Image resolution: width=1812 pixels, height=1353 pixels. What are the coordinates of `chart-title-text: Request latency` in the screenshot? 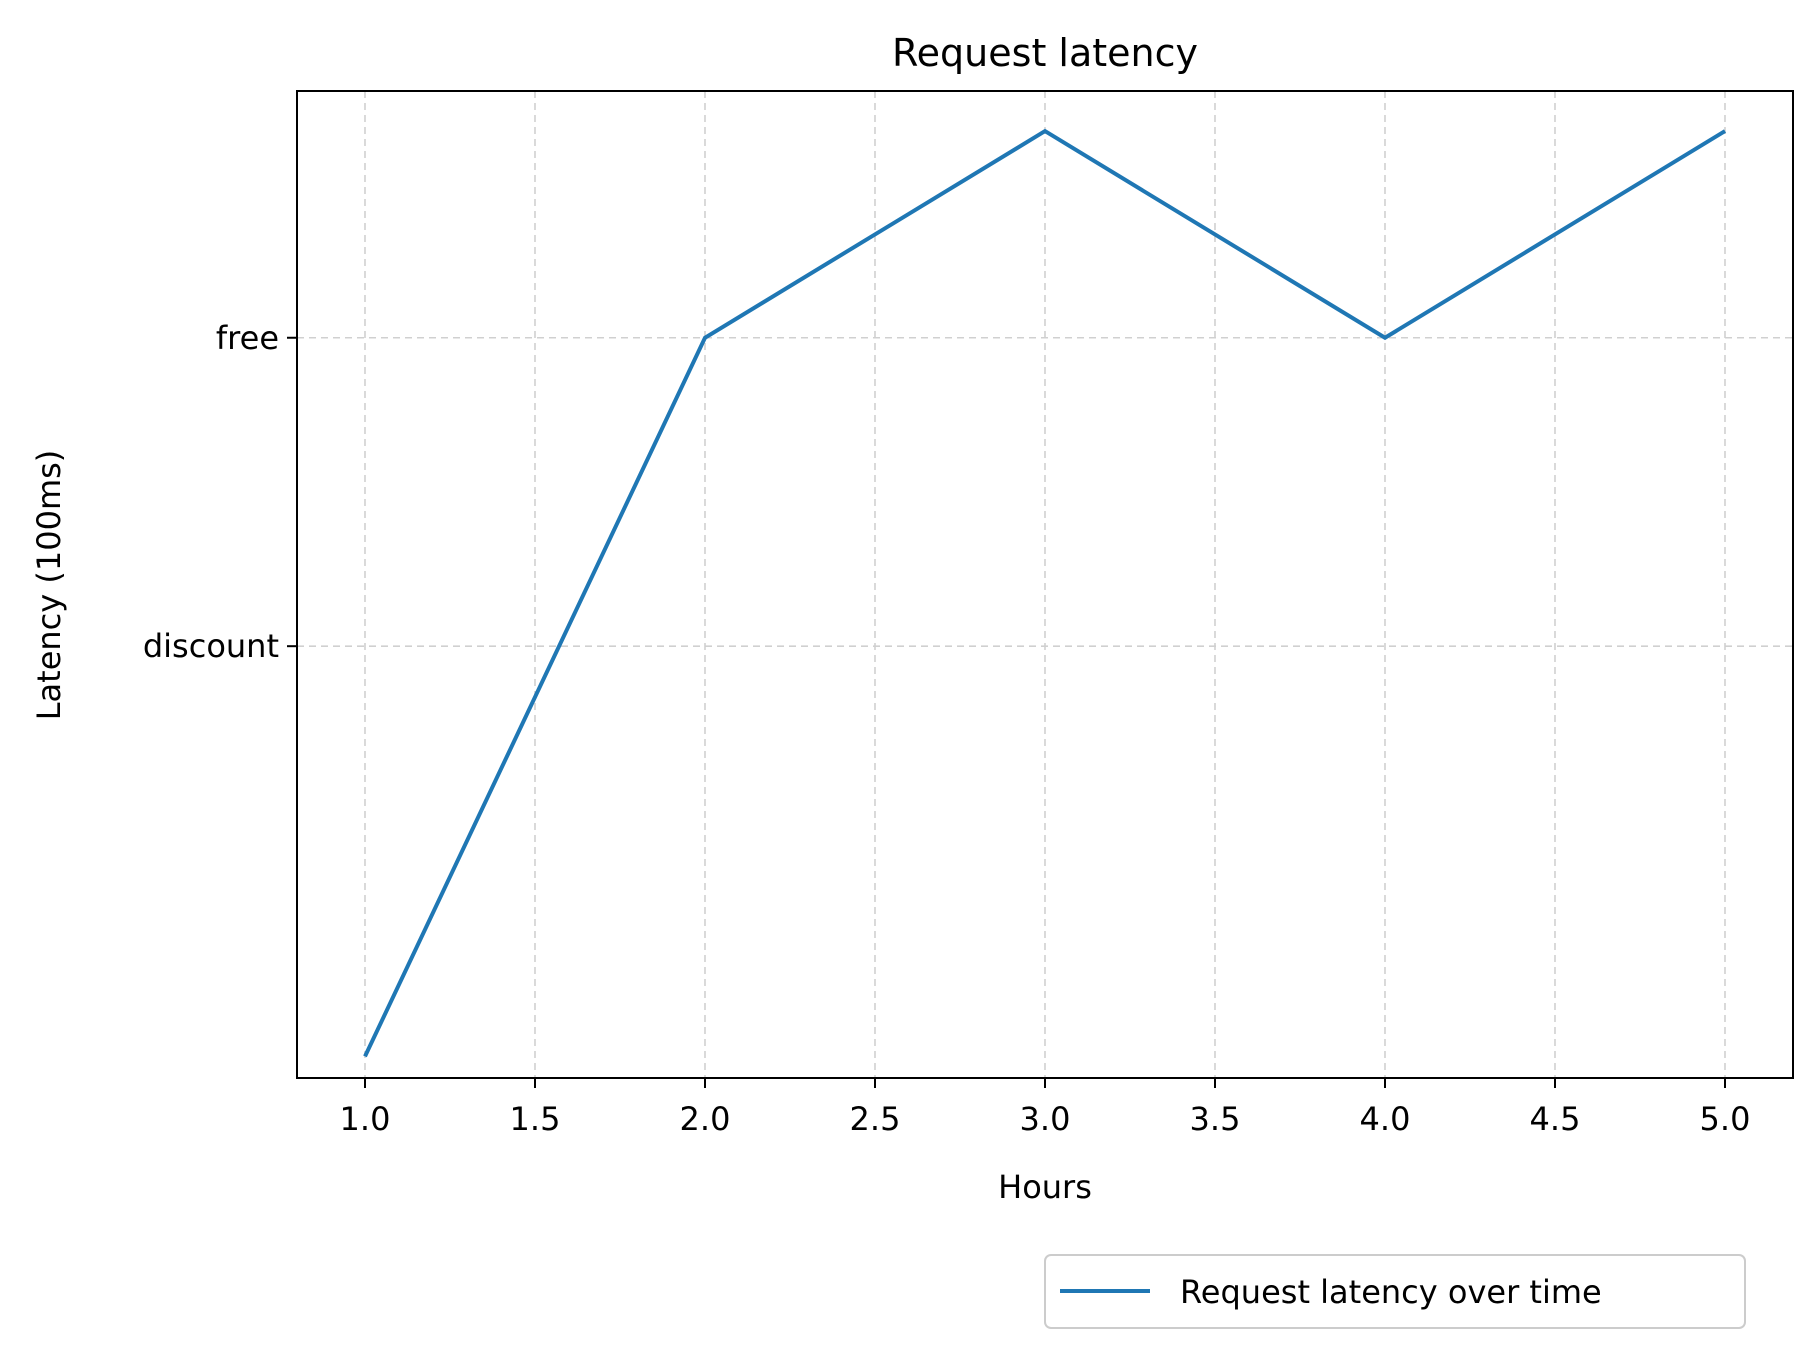 It's located at (1045, 53).